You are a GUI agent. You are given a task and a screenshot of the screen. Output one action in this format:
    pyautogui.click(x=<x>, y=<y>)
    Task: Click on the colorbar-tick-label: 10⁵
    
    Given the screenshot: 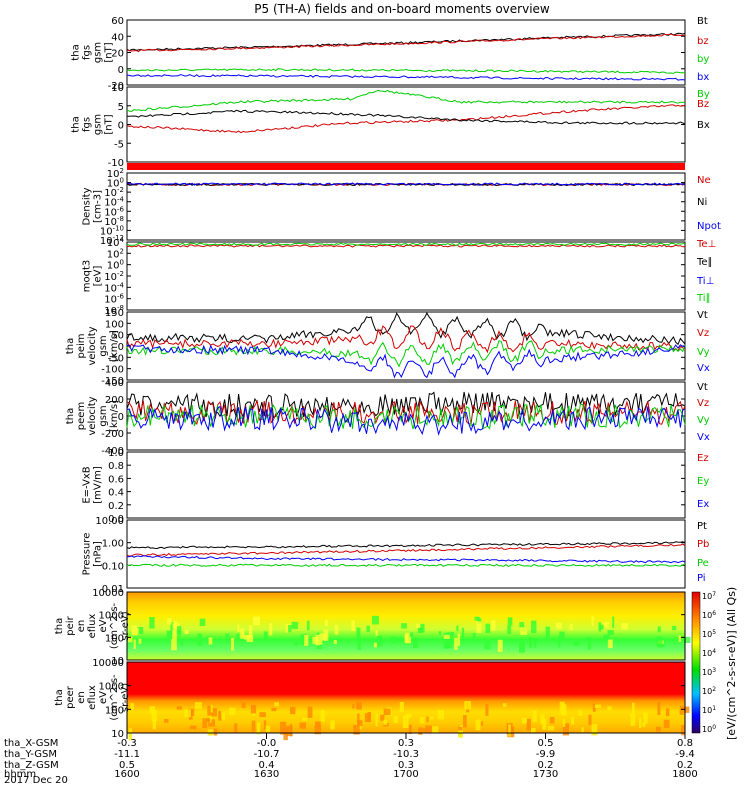 What is the action you would take?
    pyautogui.click(x=709, y=634)
    